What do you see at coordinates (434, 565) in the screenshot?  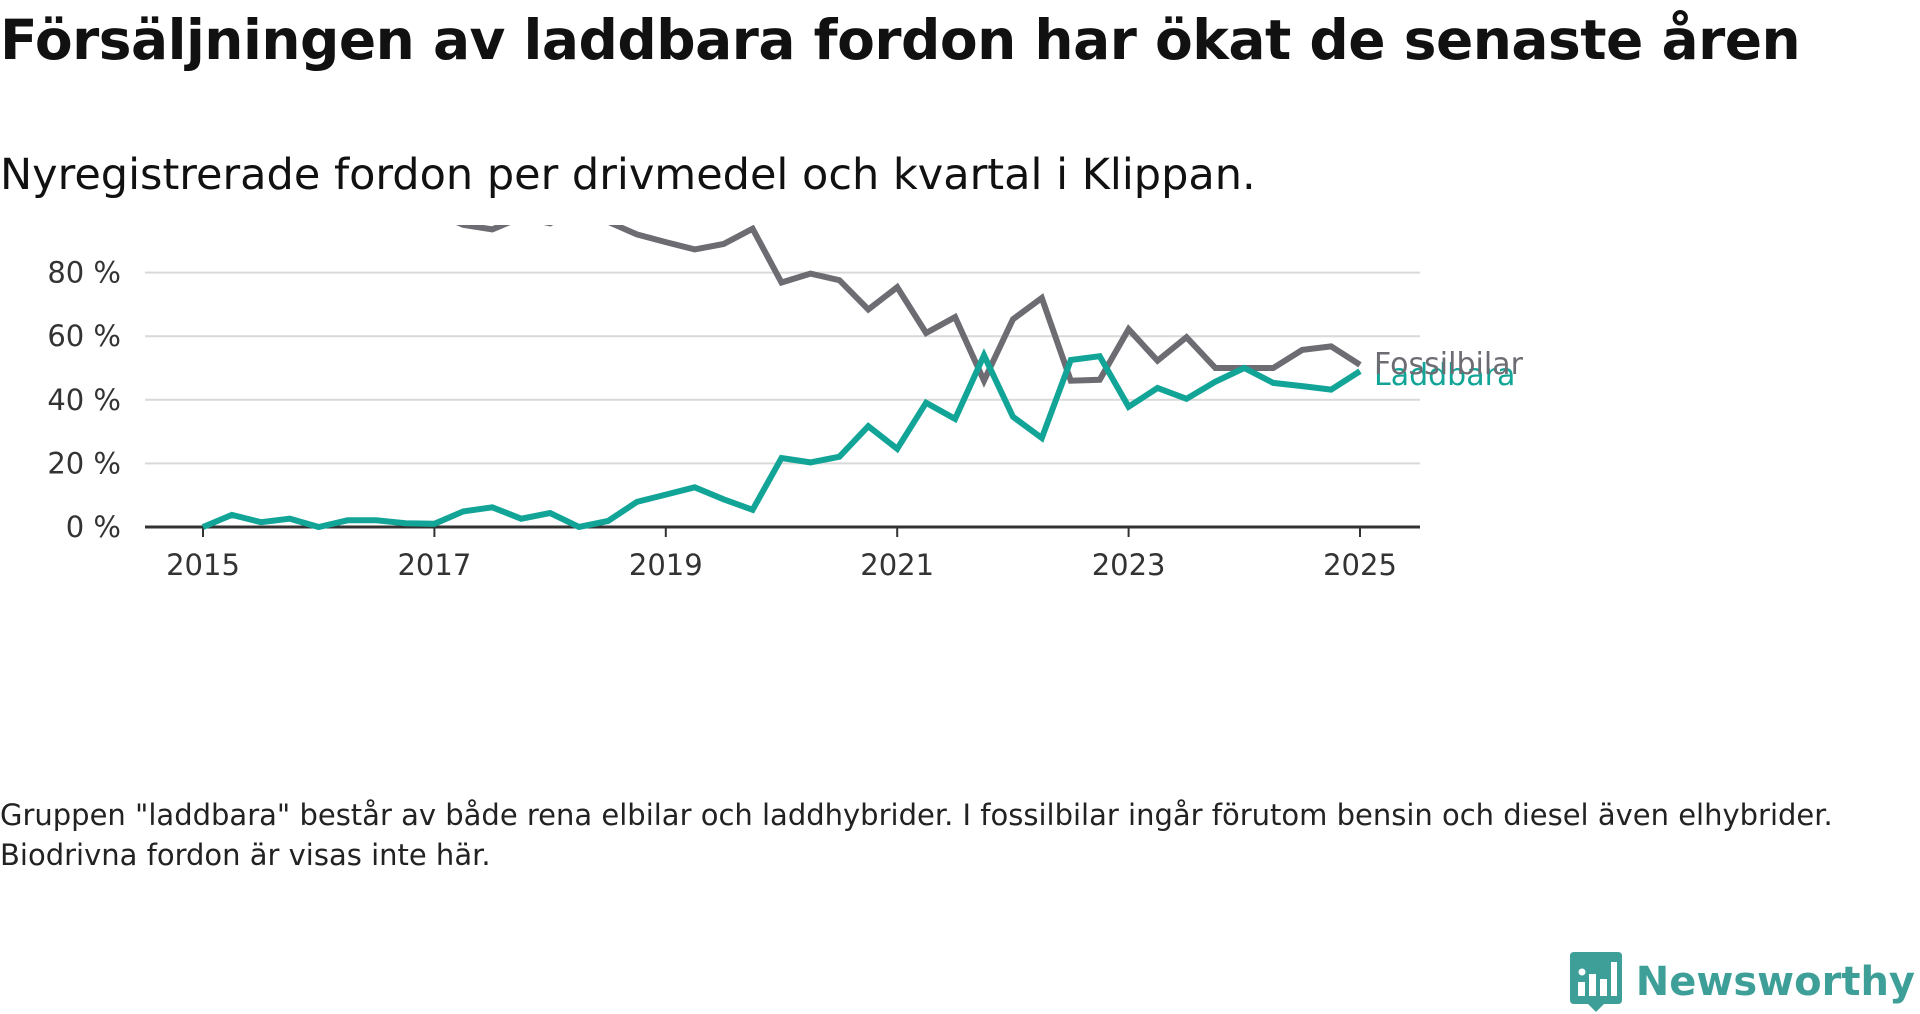 I see `x-tick-label: 2017` at bounding box center [434, 565].